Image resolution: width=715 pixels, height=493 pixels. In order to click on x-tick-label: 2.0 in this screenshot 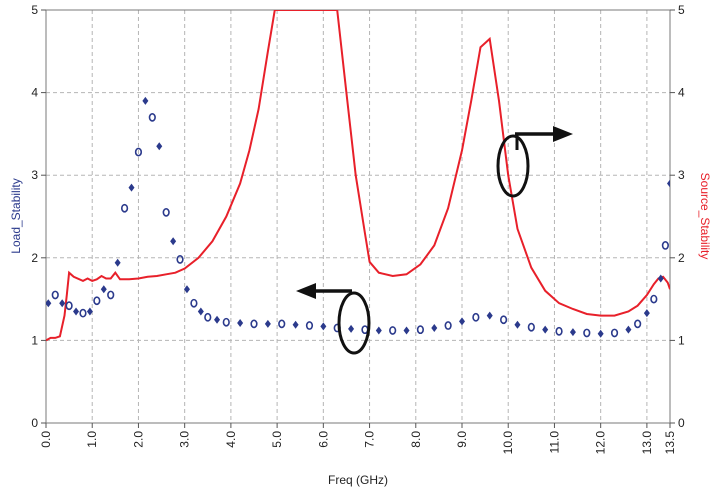, I will do `click(138, 439)`.